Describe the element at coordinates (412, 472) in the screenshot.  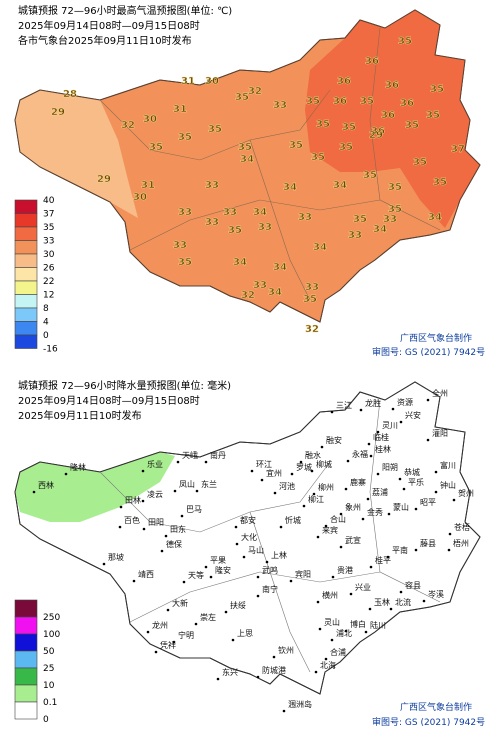
I see `place-name: 恭城` at that location.